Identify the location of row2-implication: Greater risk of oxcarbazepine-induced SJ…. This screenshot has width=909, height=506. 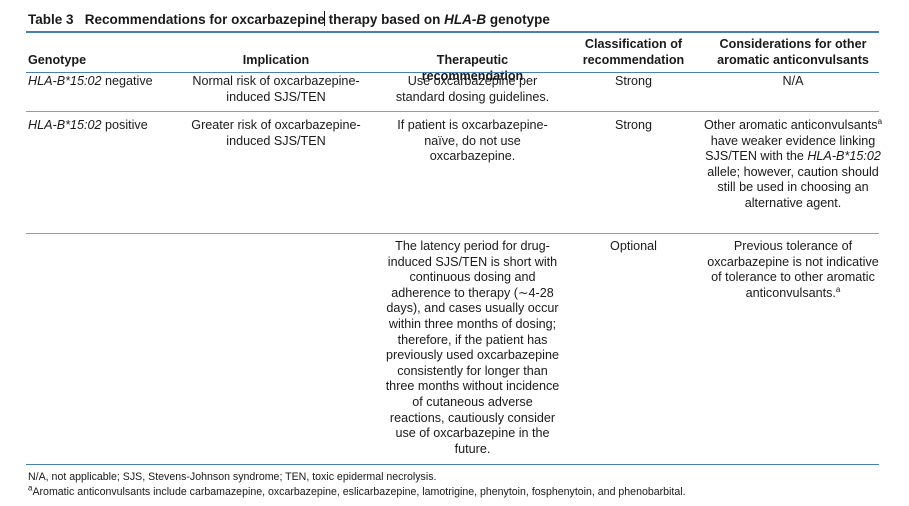
(276, 133).